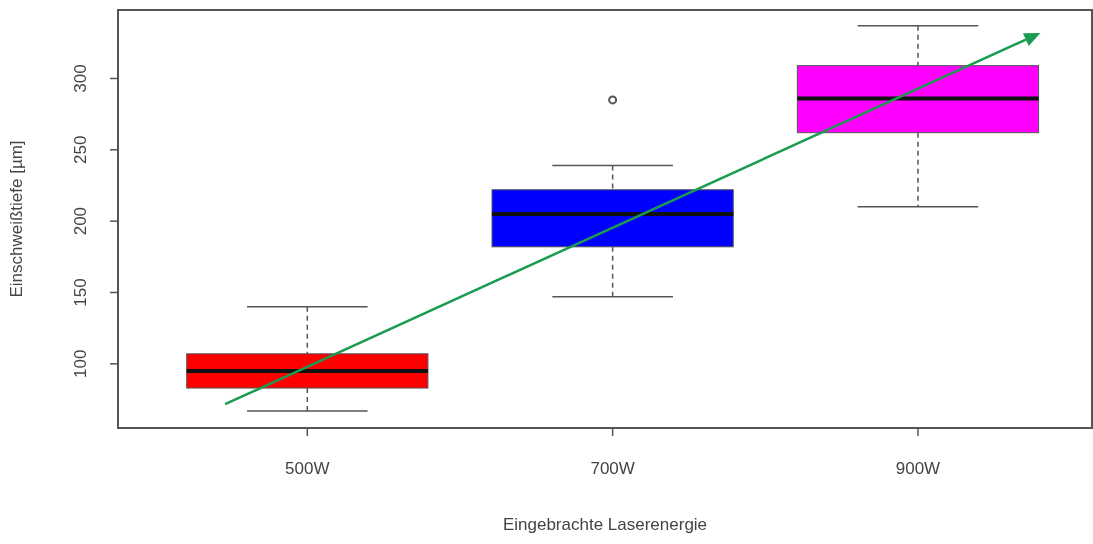  Describe the element at coordinates (307, 468) in the screenshot. I see `x-tick-label: 500W` at that location.